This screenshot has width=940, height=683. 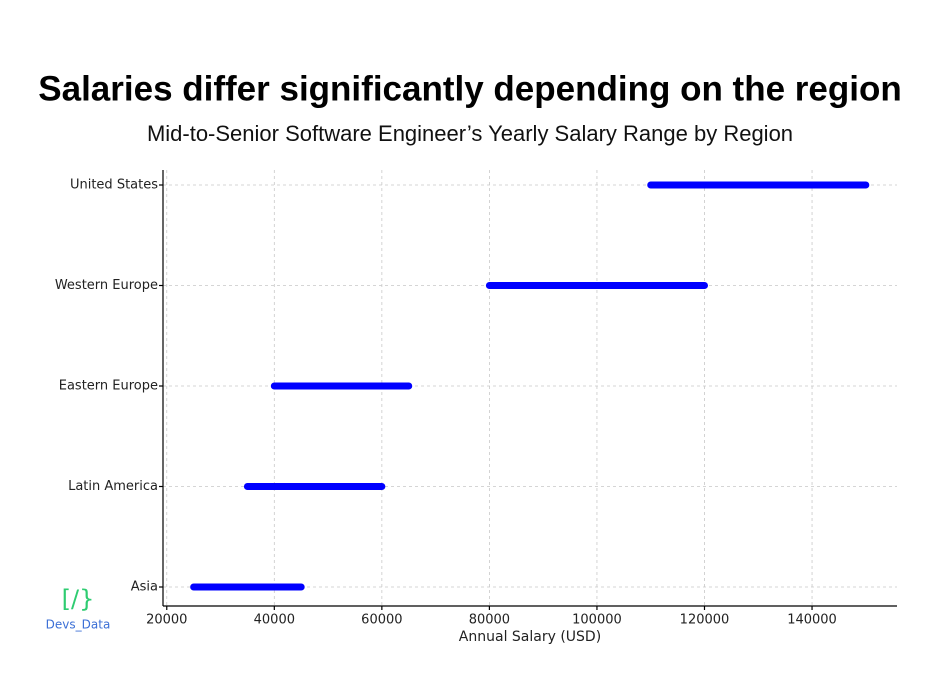 What do you see at coordinates (78, 599) in the screenshot?
I see `logo-icon: [/}` at bounding box center [78, 599].